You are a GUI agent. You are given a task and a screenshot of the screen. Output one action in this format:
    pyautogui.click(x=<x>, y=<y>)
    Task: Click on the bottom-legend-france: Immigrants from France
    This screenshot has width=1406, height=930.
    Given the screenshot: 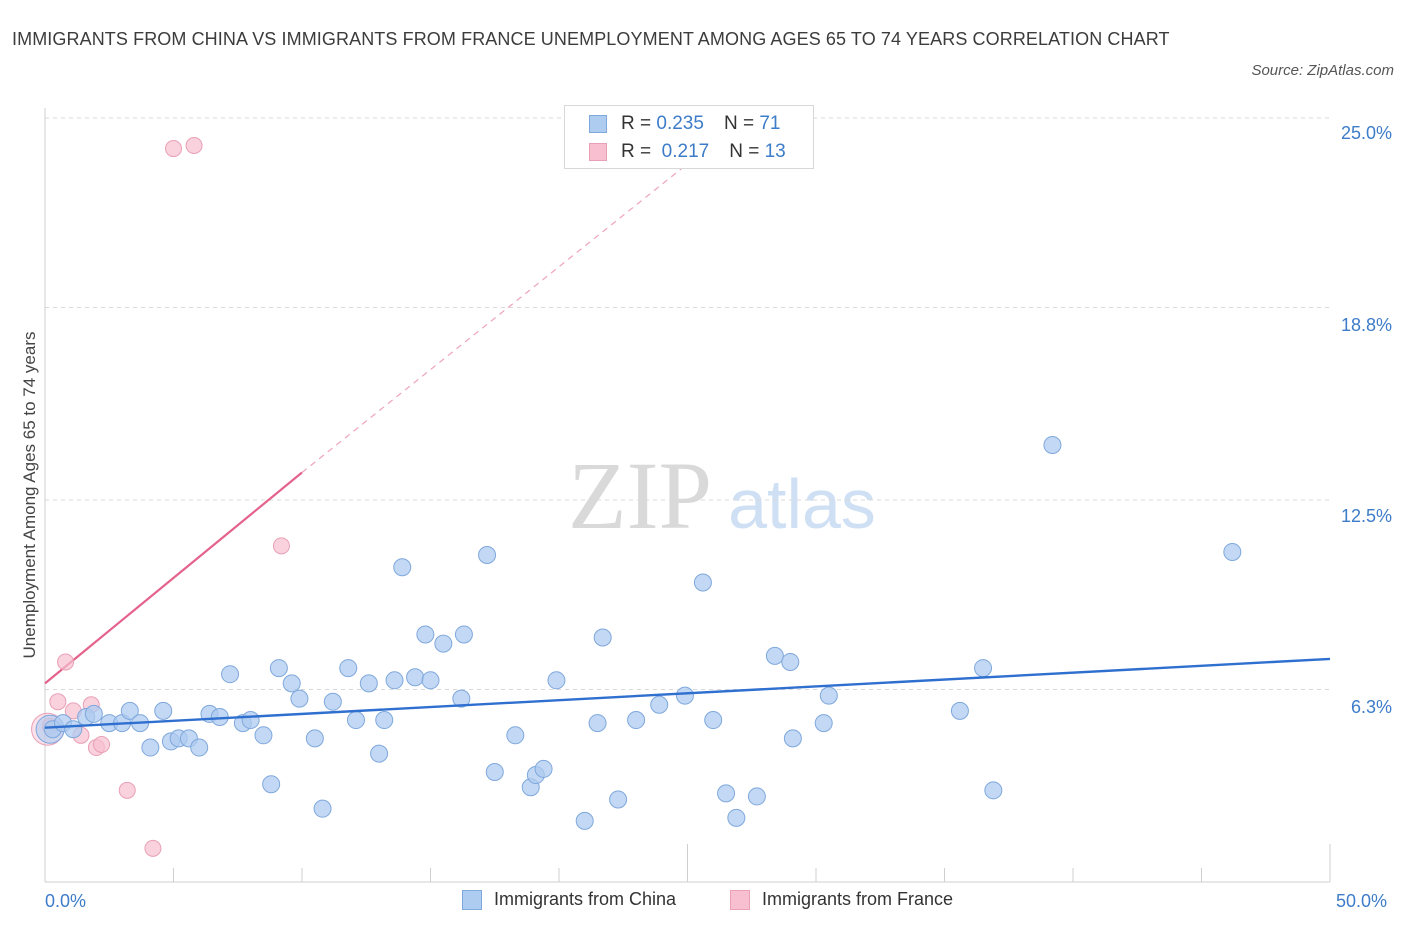 What is the action you would take?
    pyautogui.click(x=841, y=899)
    